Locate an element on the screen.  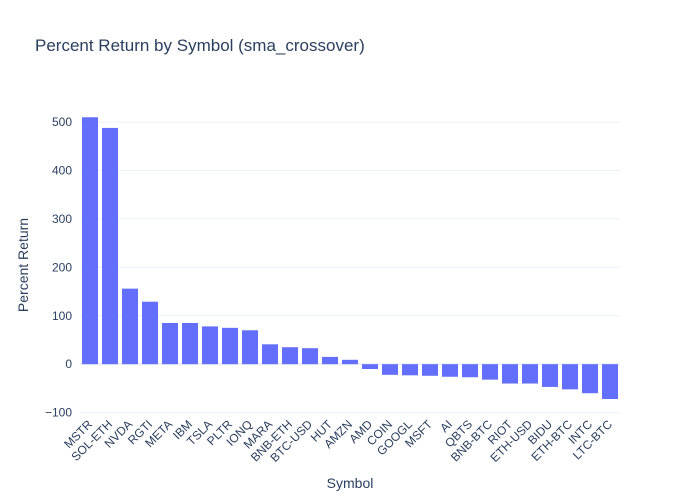
y-tick-label: 0 is located at coordinates (68, 364).